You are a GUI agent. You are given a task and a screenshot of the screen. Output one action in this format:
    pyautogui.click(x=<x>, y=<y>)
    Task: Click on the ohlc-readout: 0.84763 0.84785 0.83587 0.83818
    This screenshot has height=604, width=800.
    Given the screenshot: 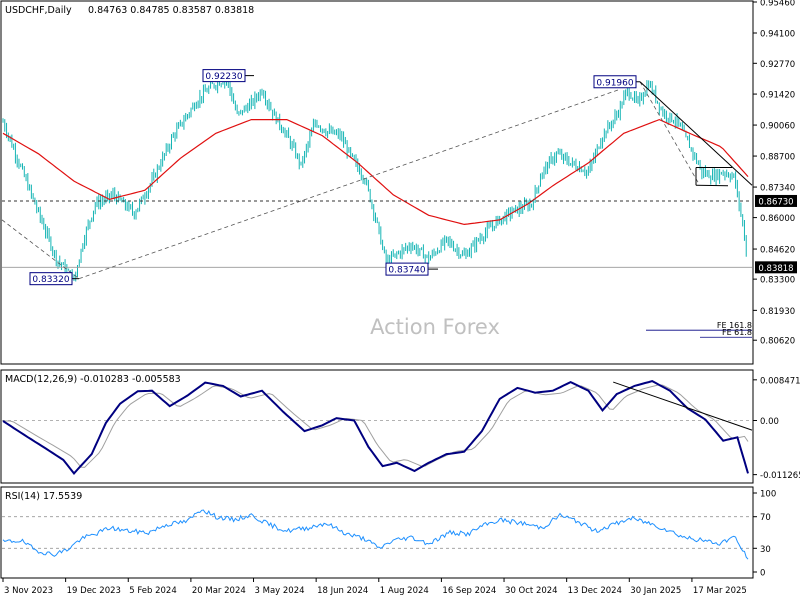 What is the action you would take?
    pyautogui.click(x=171, y=10)
    